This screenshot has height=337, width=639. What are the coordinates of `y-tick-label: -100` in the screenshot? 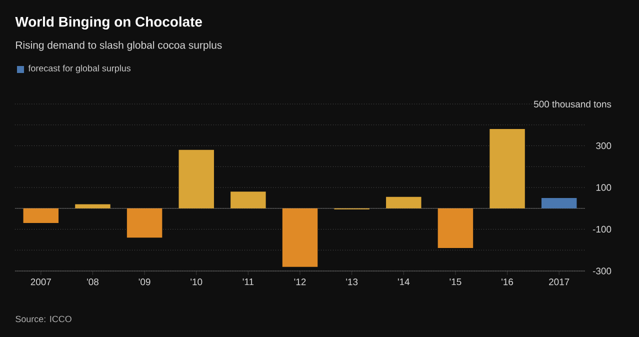 It's located at (602, 229).